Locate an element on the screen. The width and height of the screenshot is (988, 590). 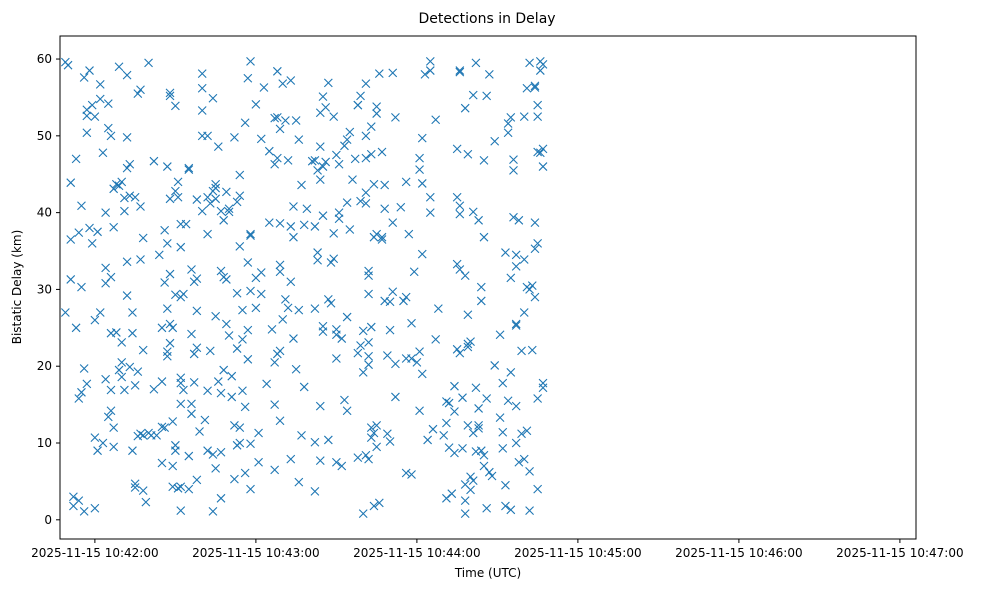
x-tick-label: 2025-11-15 10:42:00 is located at coordinates (94, 553).